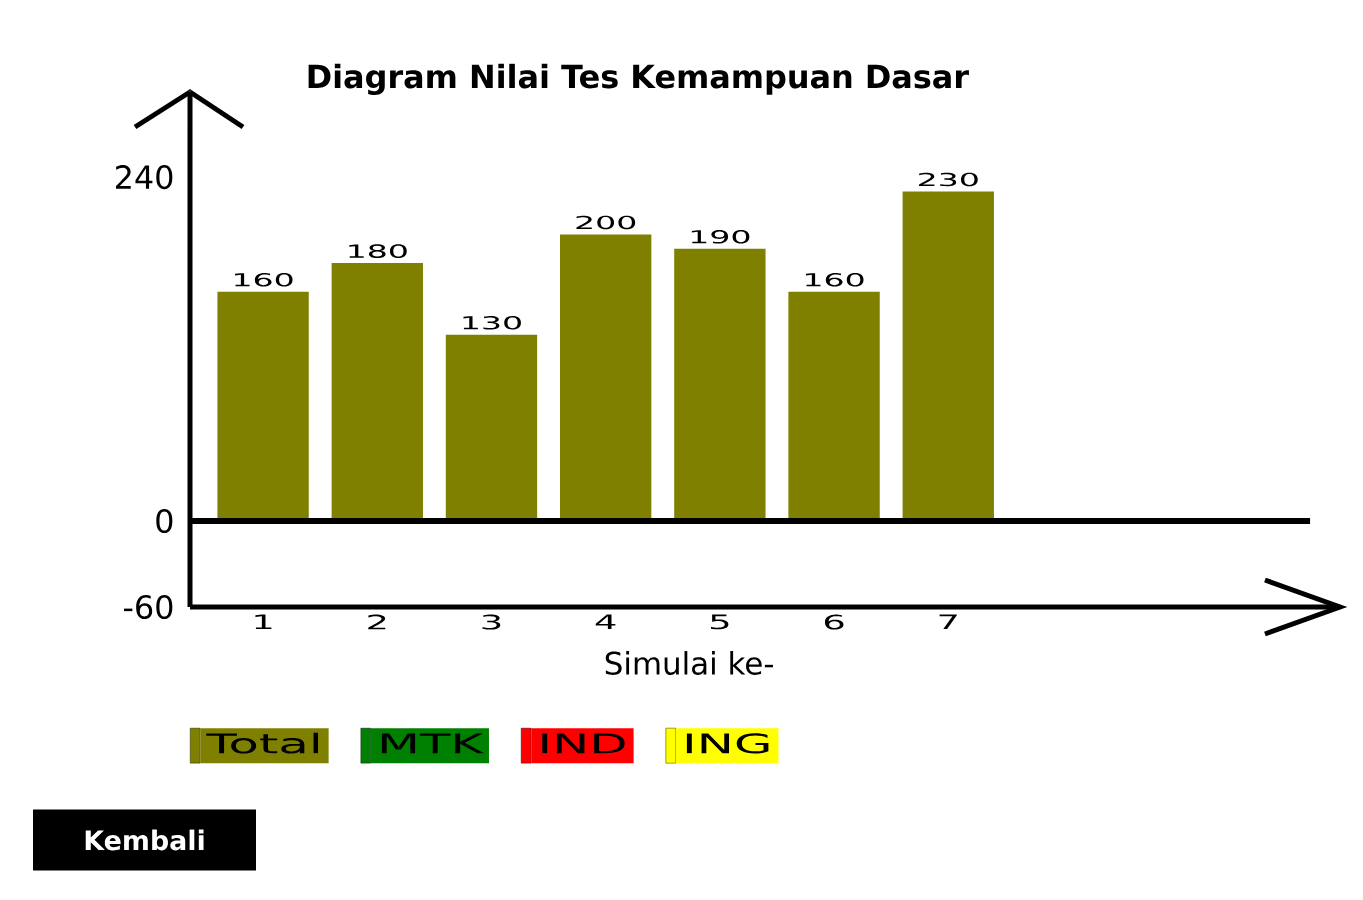 The width and height of the screenshot is (1363, 900). I want to click on data-label: 200, so click(606, 222).